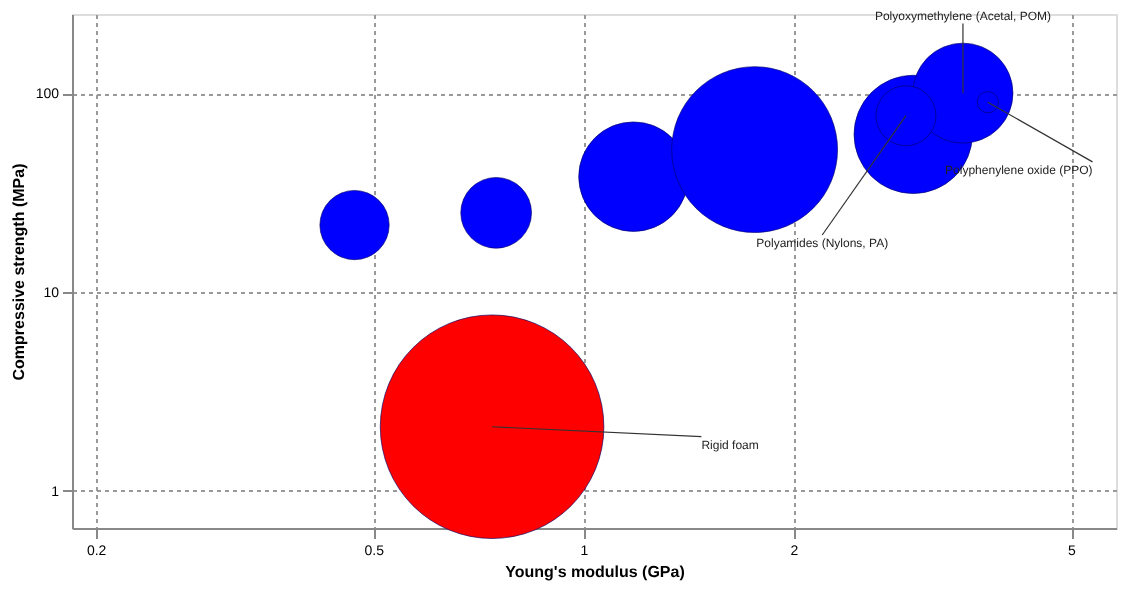 The width and height of the screenshot is (1126, 590). Describe the element at coordinates (595, 572) in the screenshot. I see `x-axis-title: Young's modulus (GPa)` at that location.